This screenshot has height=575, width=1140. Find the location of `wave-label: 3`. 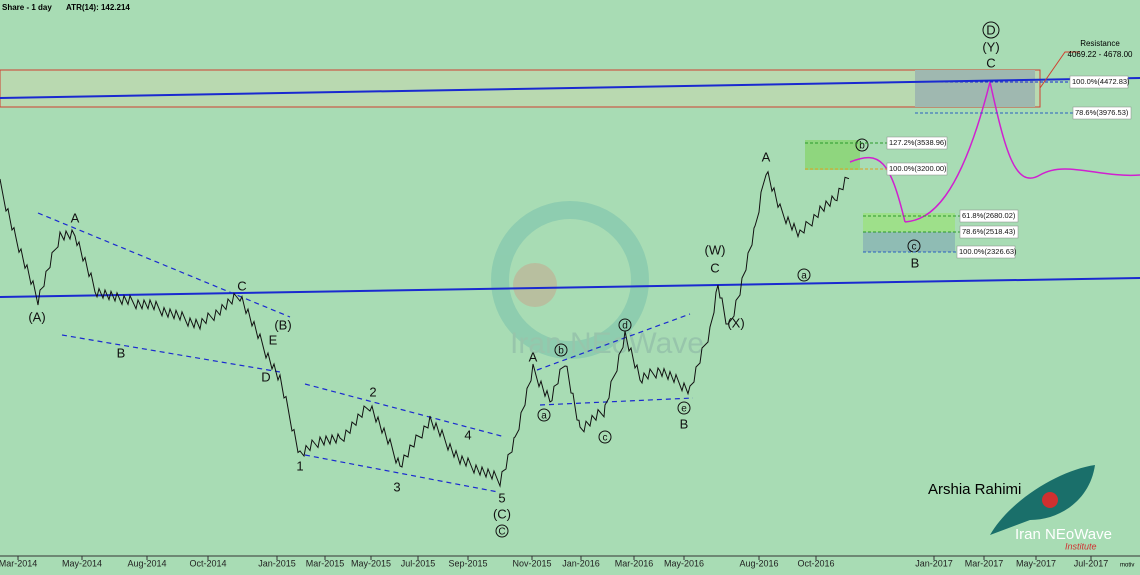

wave-label: 3 is located at coordinates (396, 486).